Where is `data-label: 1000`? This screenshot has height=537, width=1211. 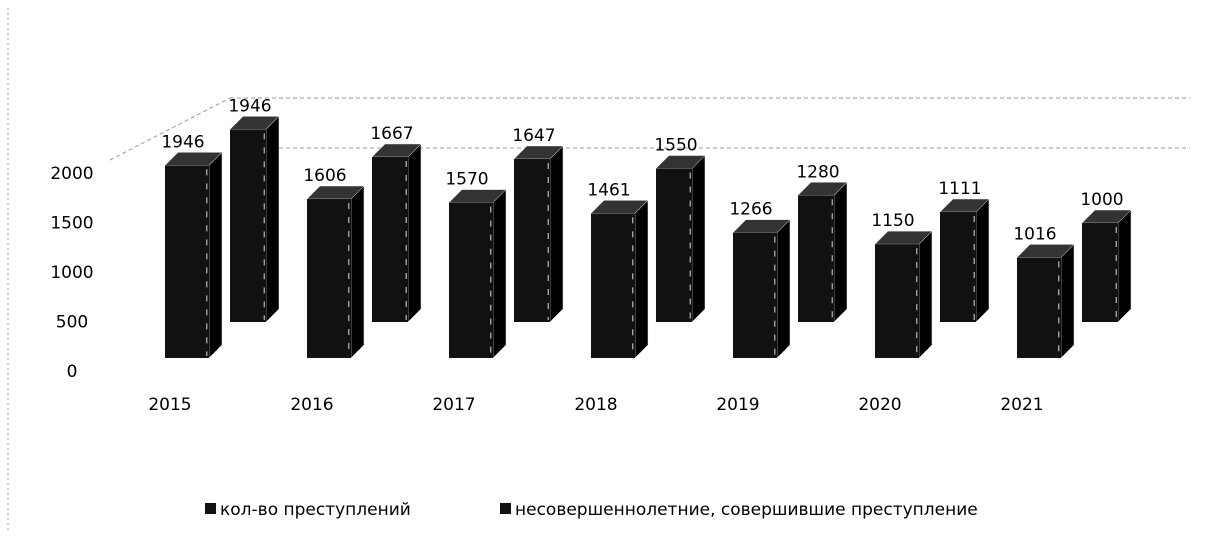 data-label: 1000 is located at coordinates (1101, 200).